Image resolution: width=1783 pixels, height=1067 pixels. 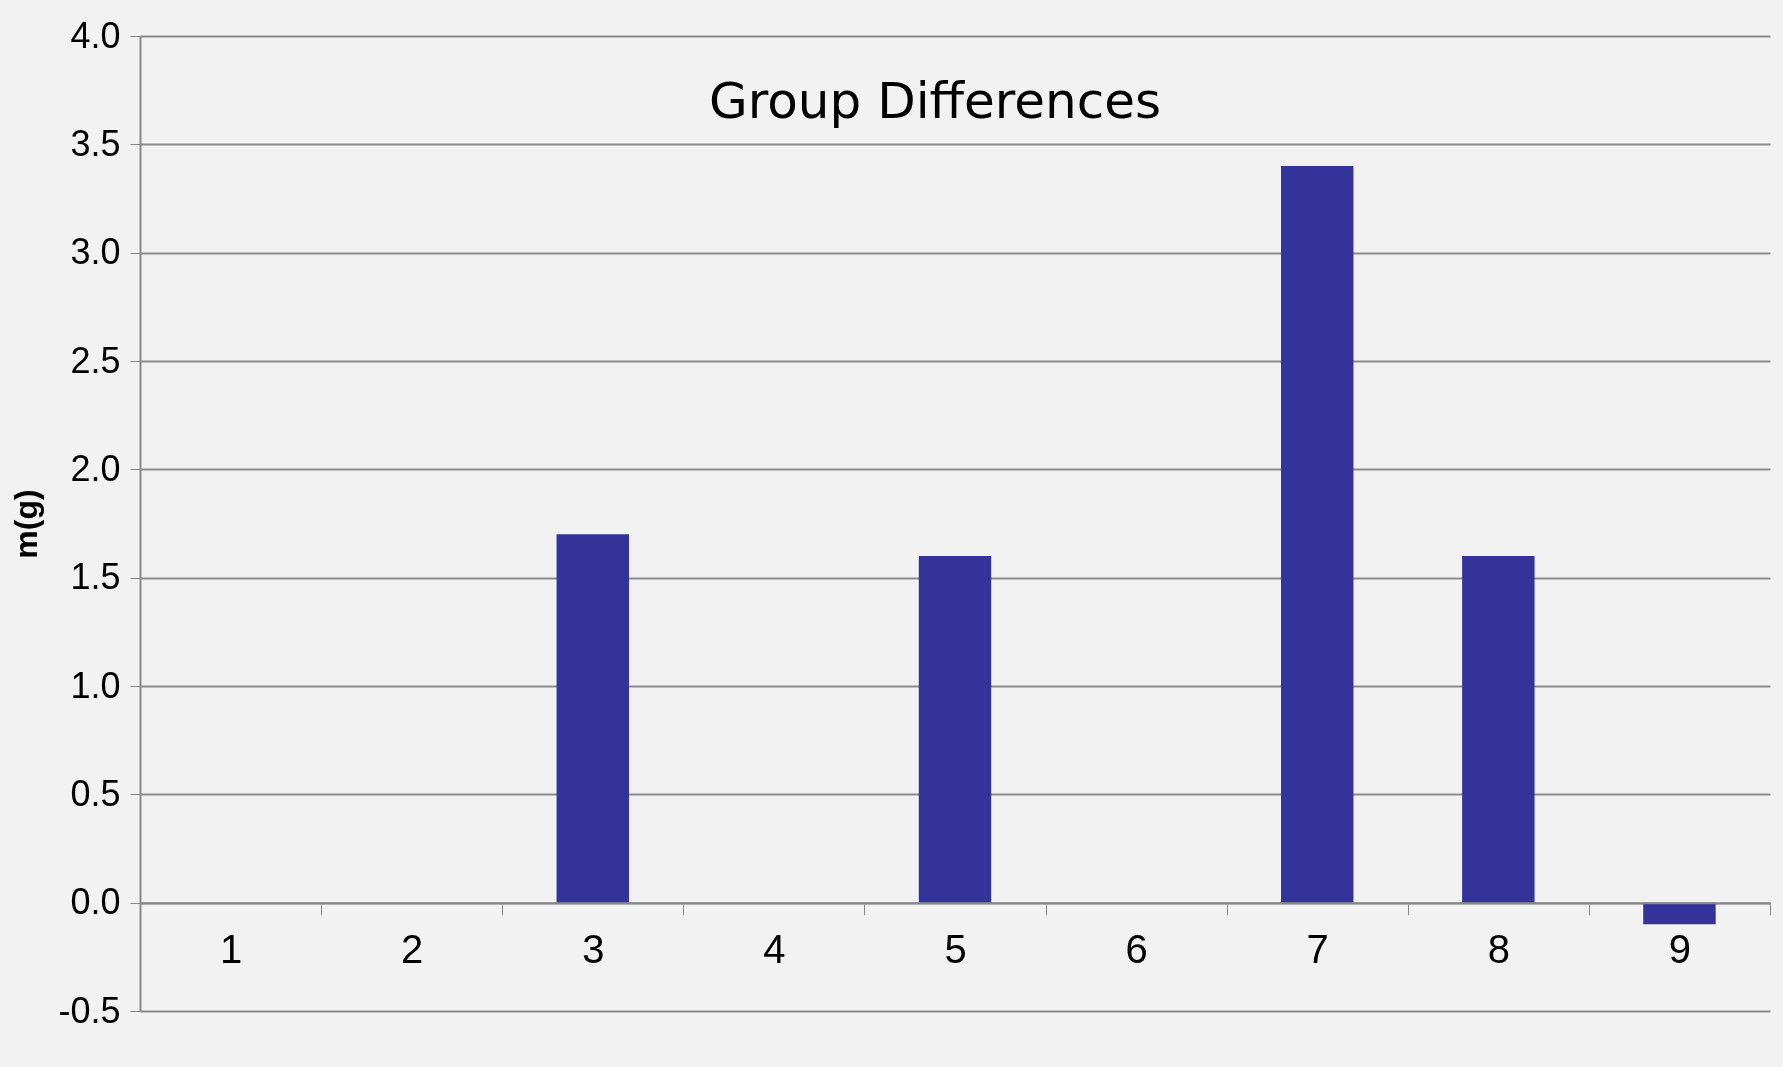 I want to click on x-tick-label: 6, so click(x=1136, y=949).